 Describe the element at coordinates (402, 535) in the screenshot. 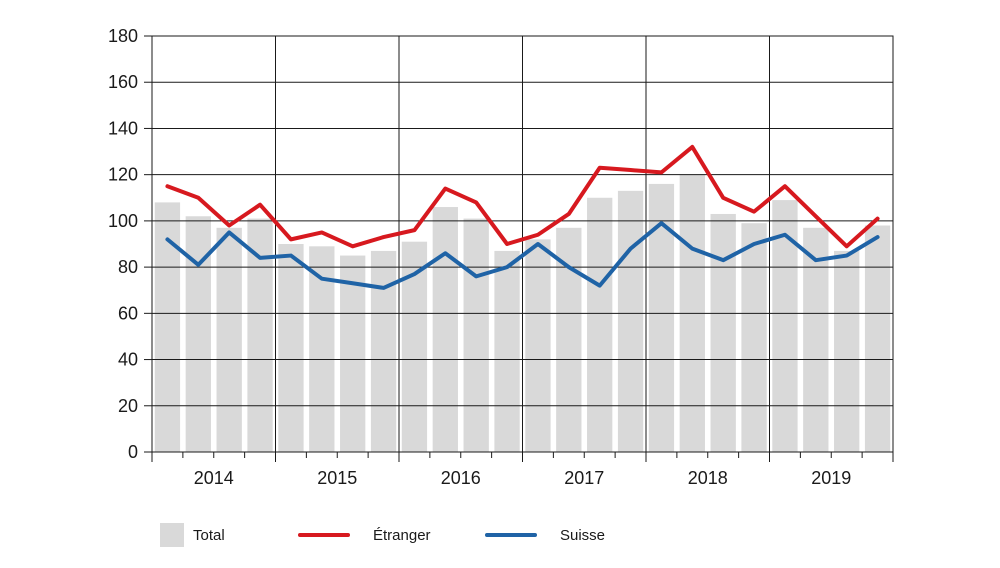

I see `legend-label-etranger: Étranger` at that location.